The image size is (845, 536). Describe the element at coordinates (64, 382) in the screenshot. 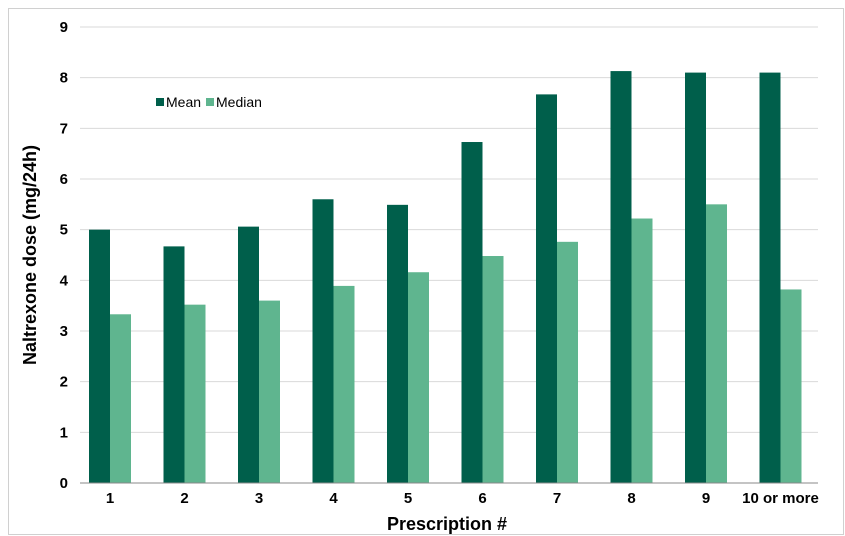

I see `y-tick-label: 2` at that location.